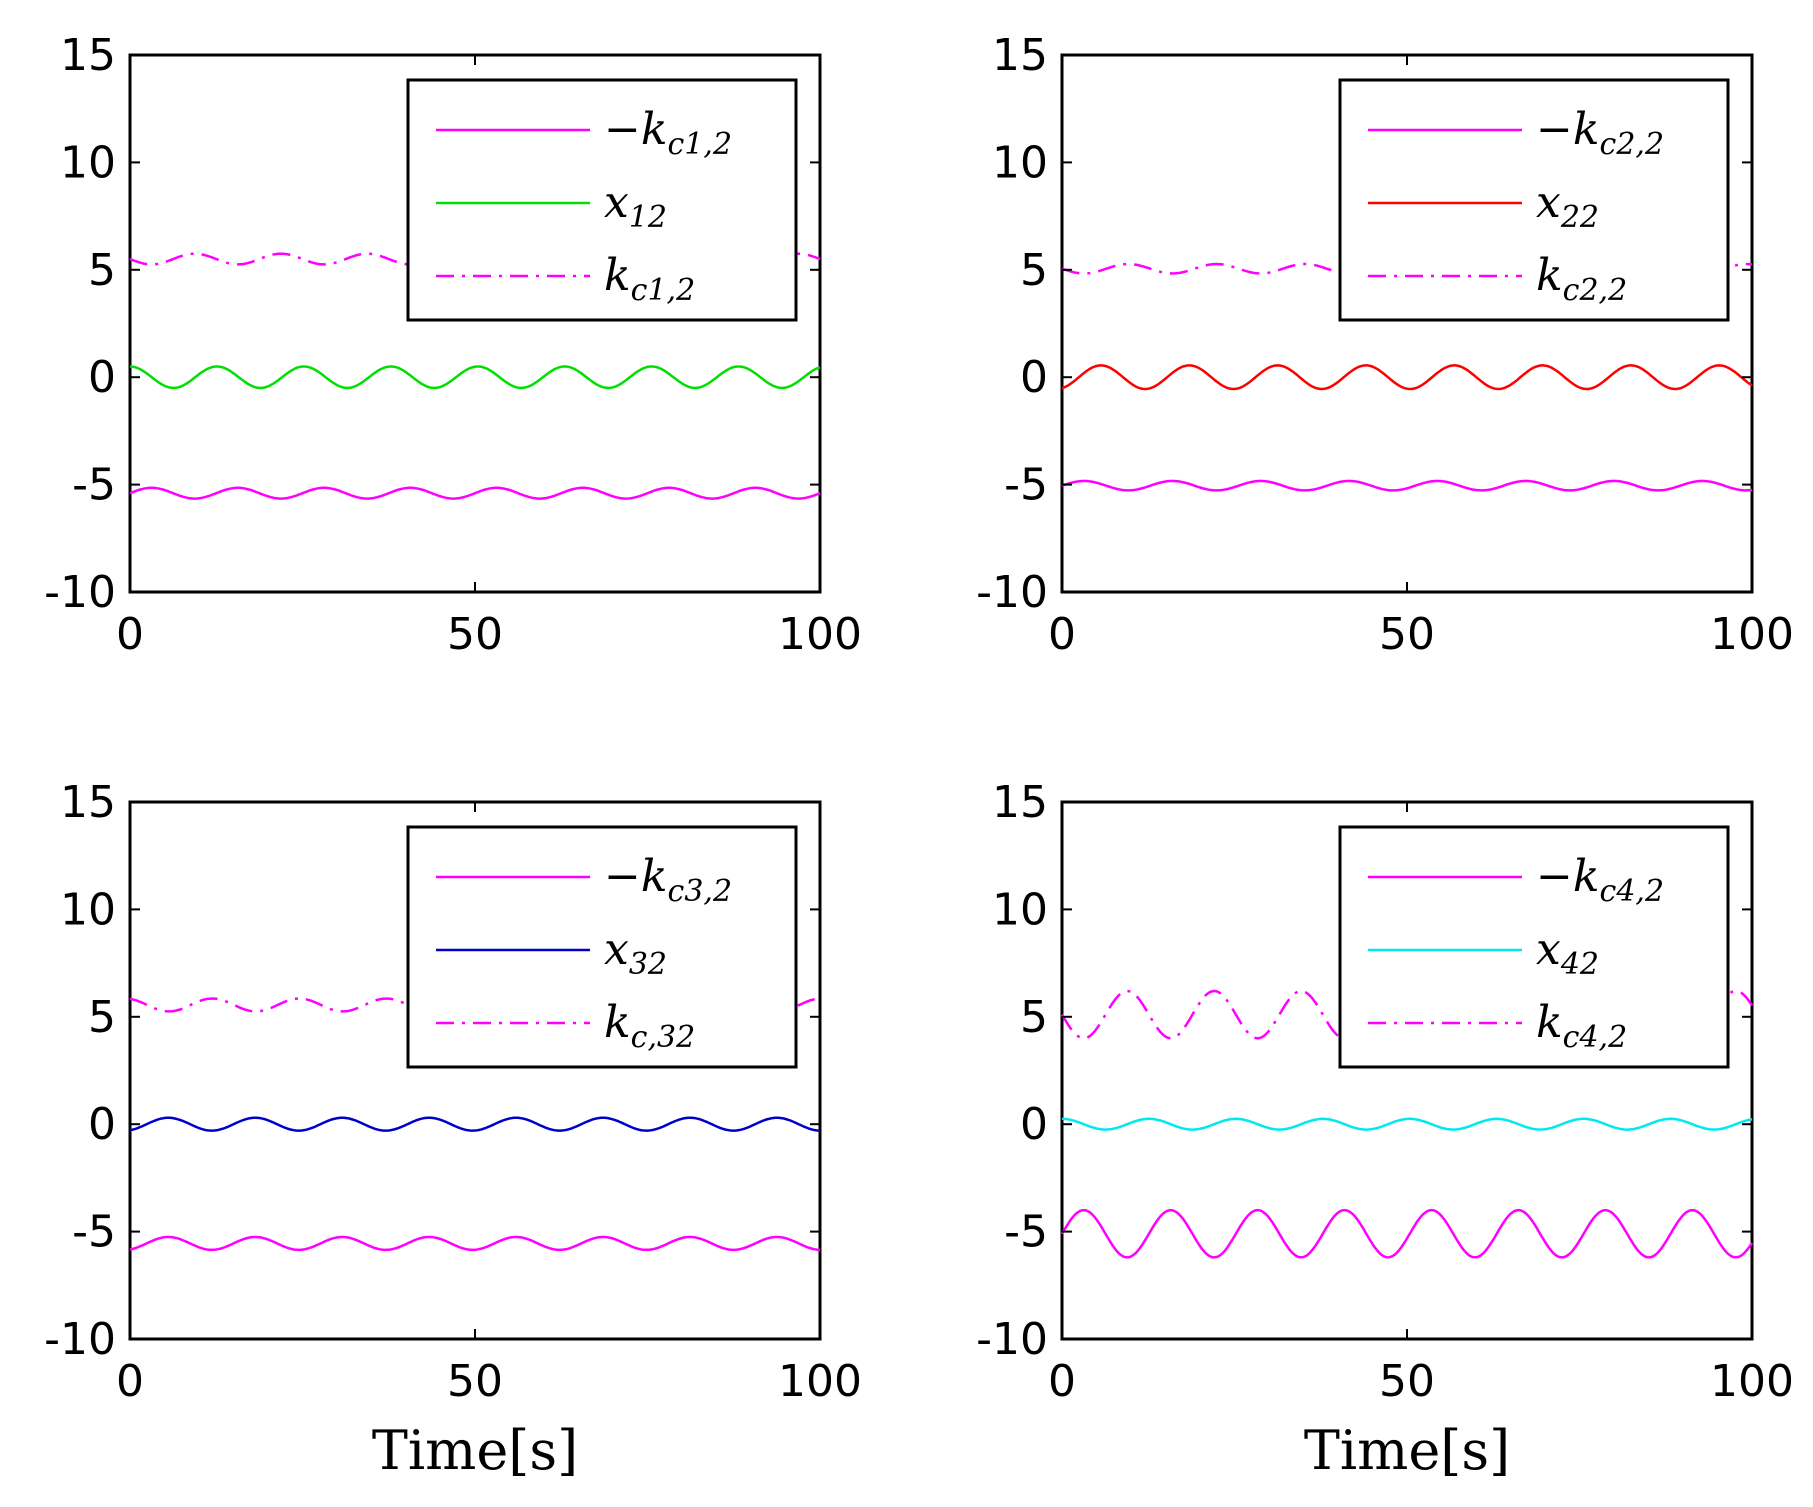 The image size is (1813, 1507). What do you see at coordinates (1579, 964) in the screenshot?
I see `legend-subscript: 42` at bounding box center [1579, 964].